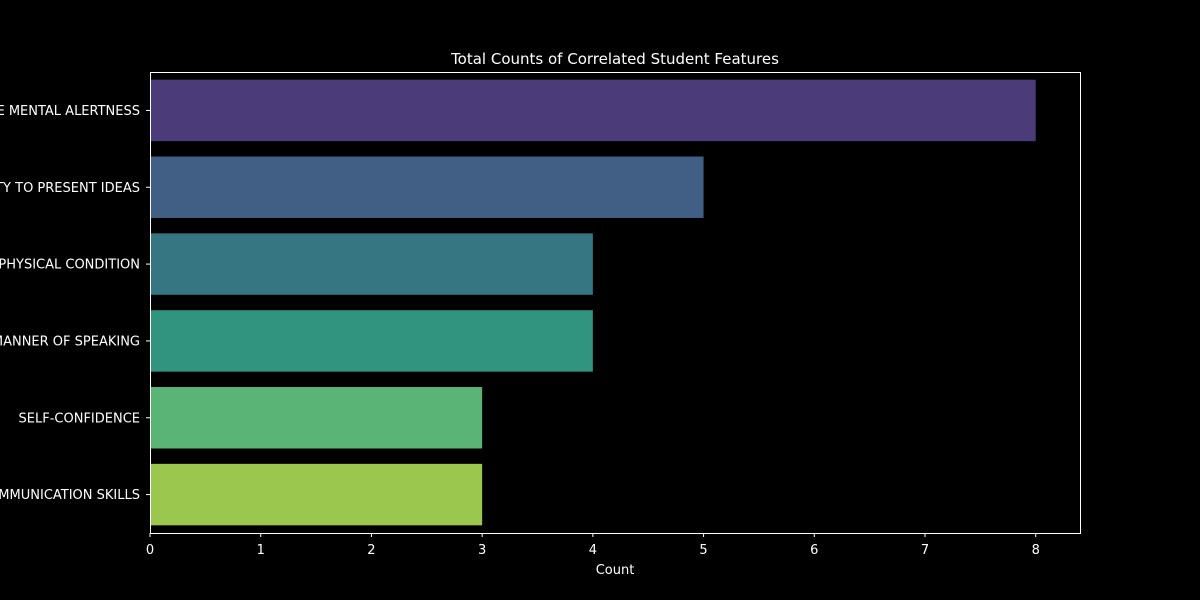  I want to click on x-tick-label: 4, so click(593, 550).